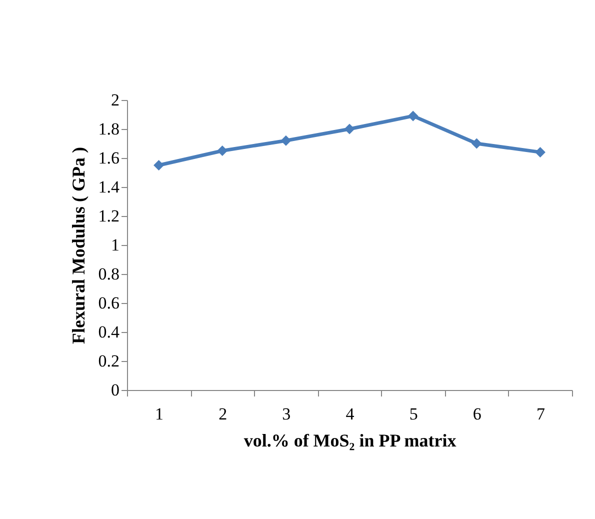 The width and height of the screenshot is (595, 519). I want to click on y-tick-label: 0.6, so click(109, 303).